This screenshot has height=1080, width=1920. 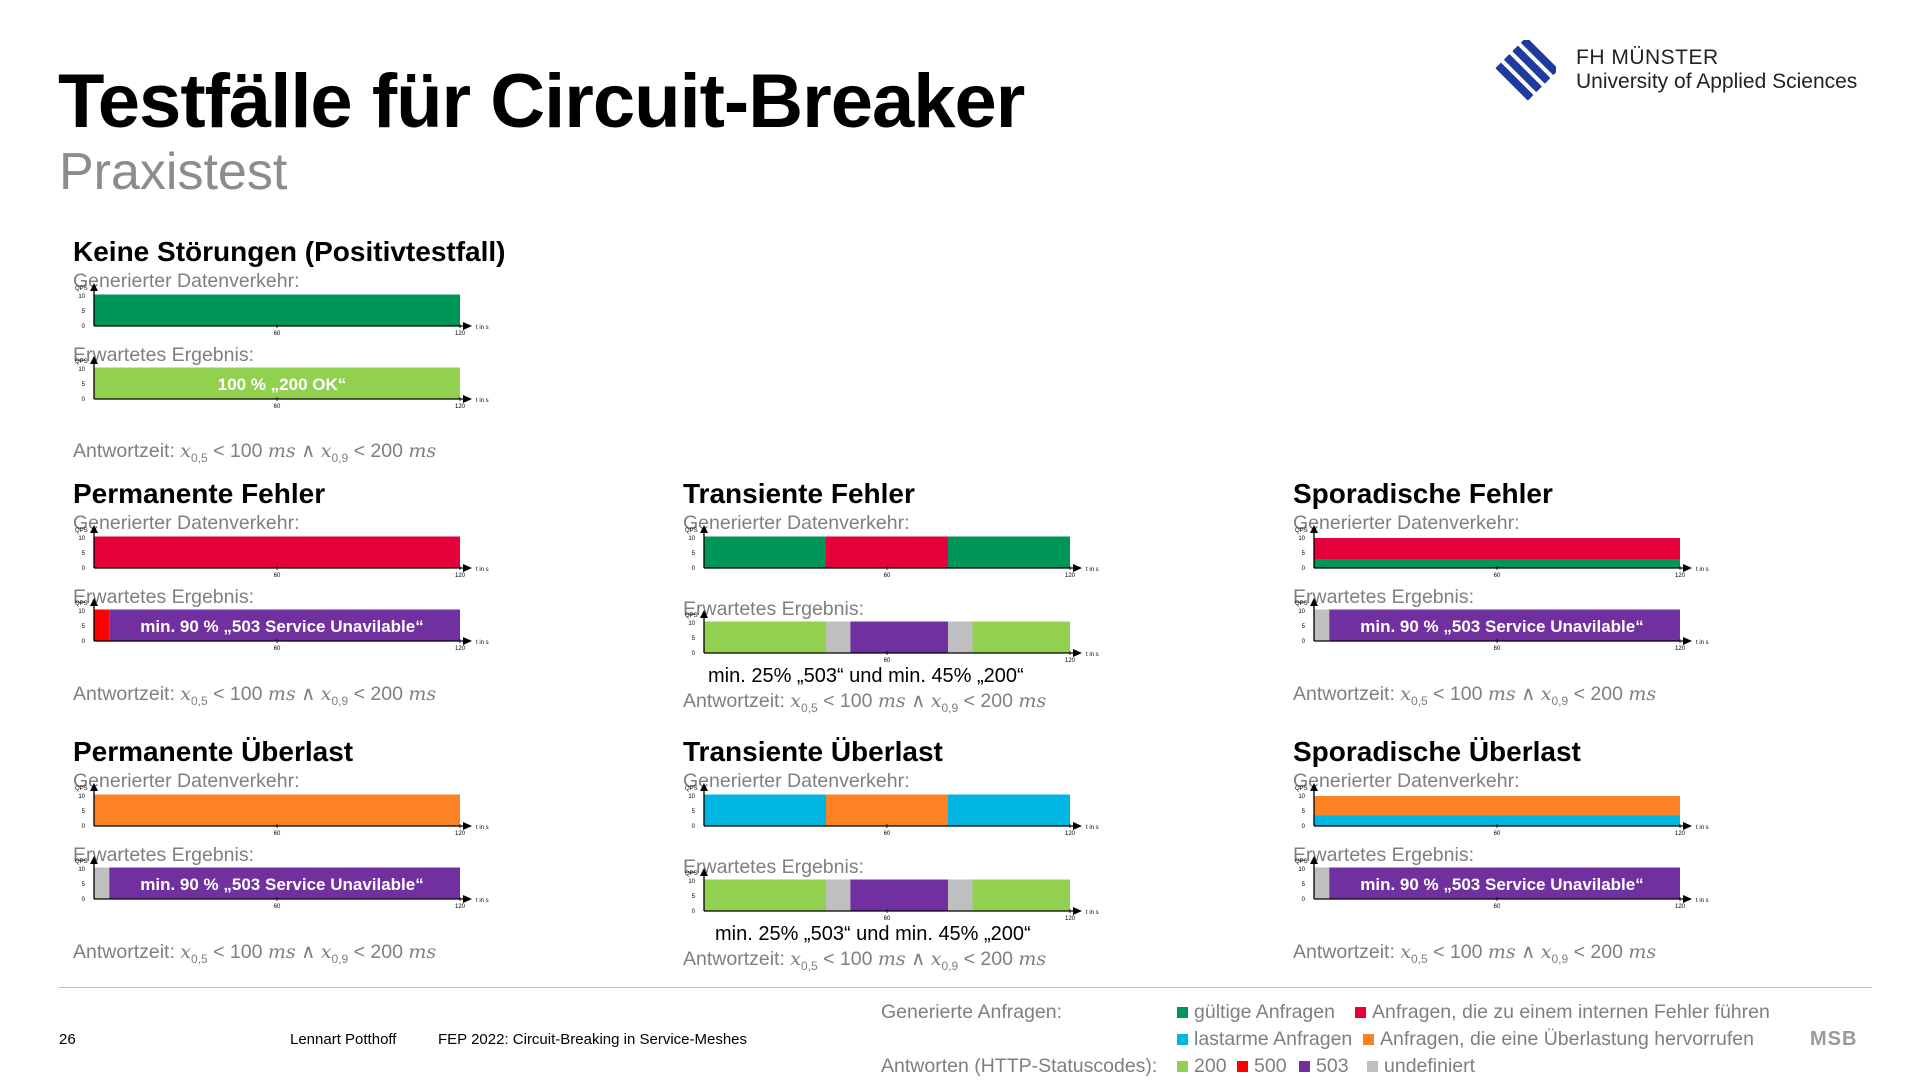 What do you see at coordinates (1019, 1066) in the screenshot?
I see `legend-responses-heading: Antworten (HTTP-Statuscodes):` at bounding box center [1019, 1066].